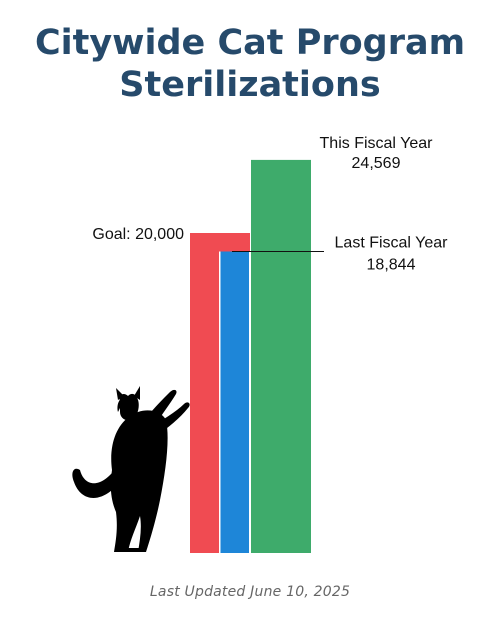 This screenshot has height=643, width=500. Describe the element at coordinates (391, 264) in the screenshot. I see `last-fiscal-year-value: 18,844` at that location.